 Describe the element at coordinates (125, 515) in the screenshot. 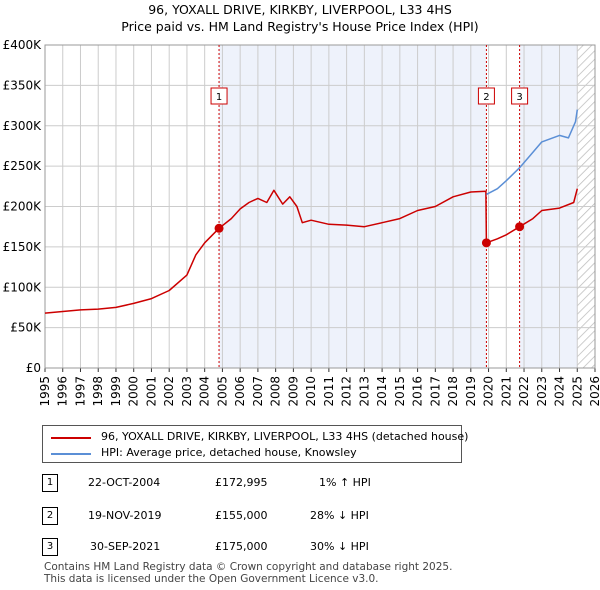

I see `transaction-date: 19-NOV-2019` at that location.